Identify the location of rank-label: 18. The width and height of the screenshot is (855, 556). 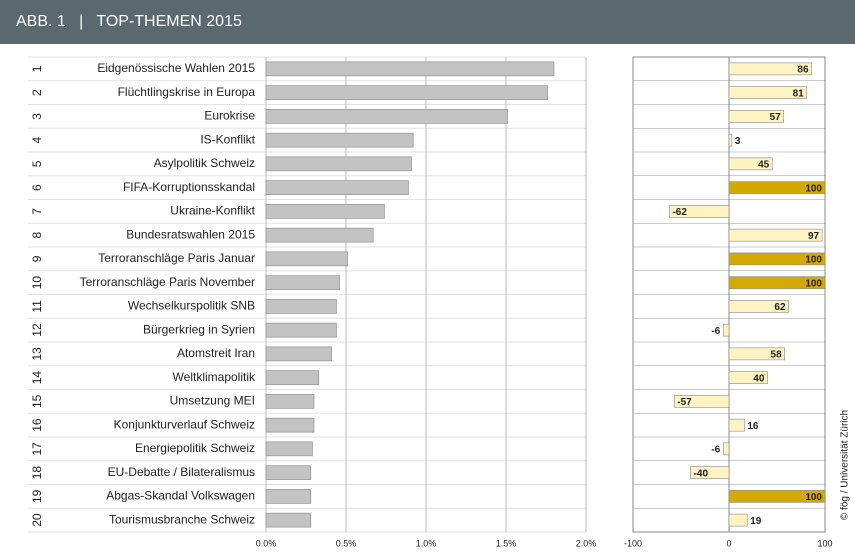
(37, 473).